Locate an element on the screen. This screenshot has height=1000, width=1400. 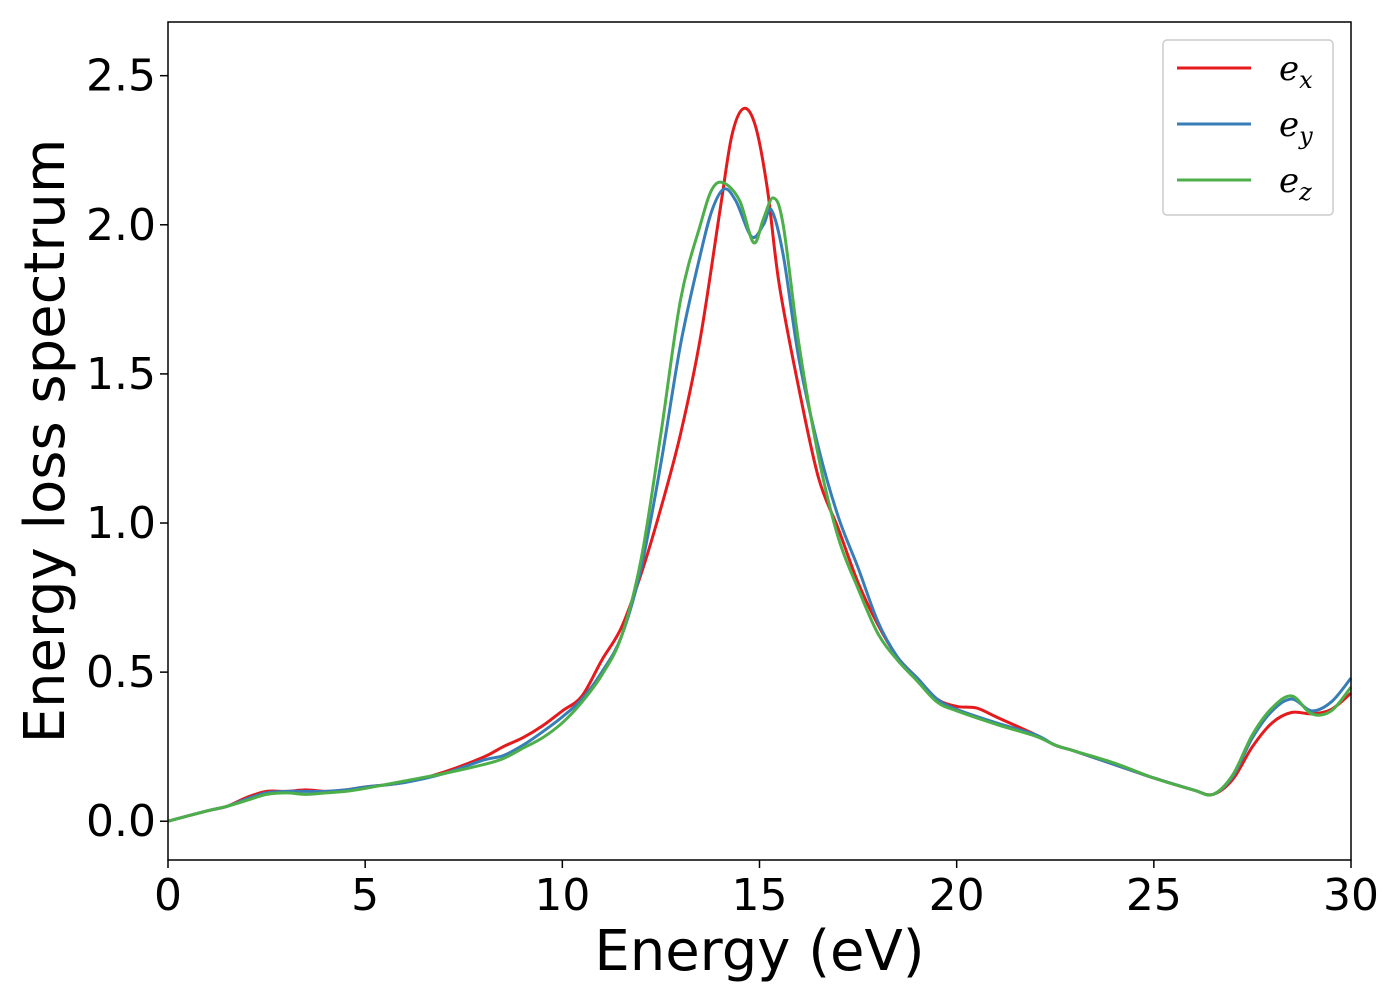
legend: ex ey ez is located at coordinates (1248, 127).